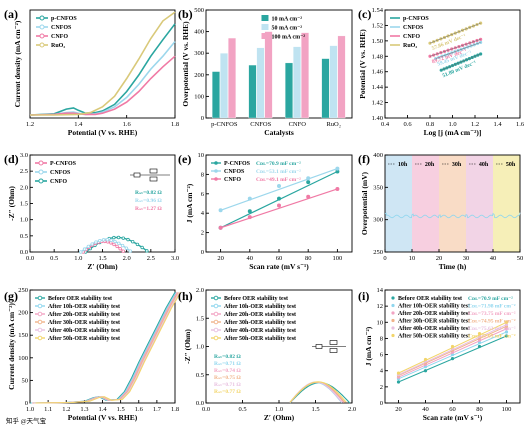 The image size is (530, 428). What do you see at coordinates (278, 172) in the screenshot?
I see `panel-e-annotation: Cᴅʟ=53.1 mF cm⁻²` at bounding box center [278, 172].